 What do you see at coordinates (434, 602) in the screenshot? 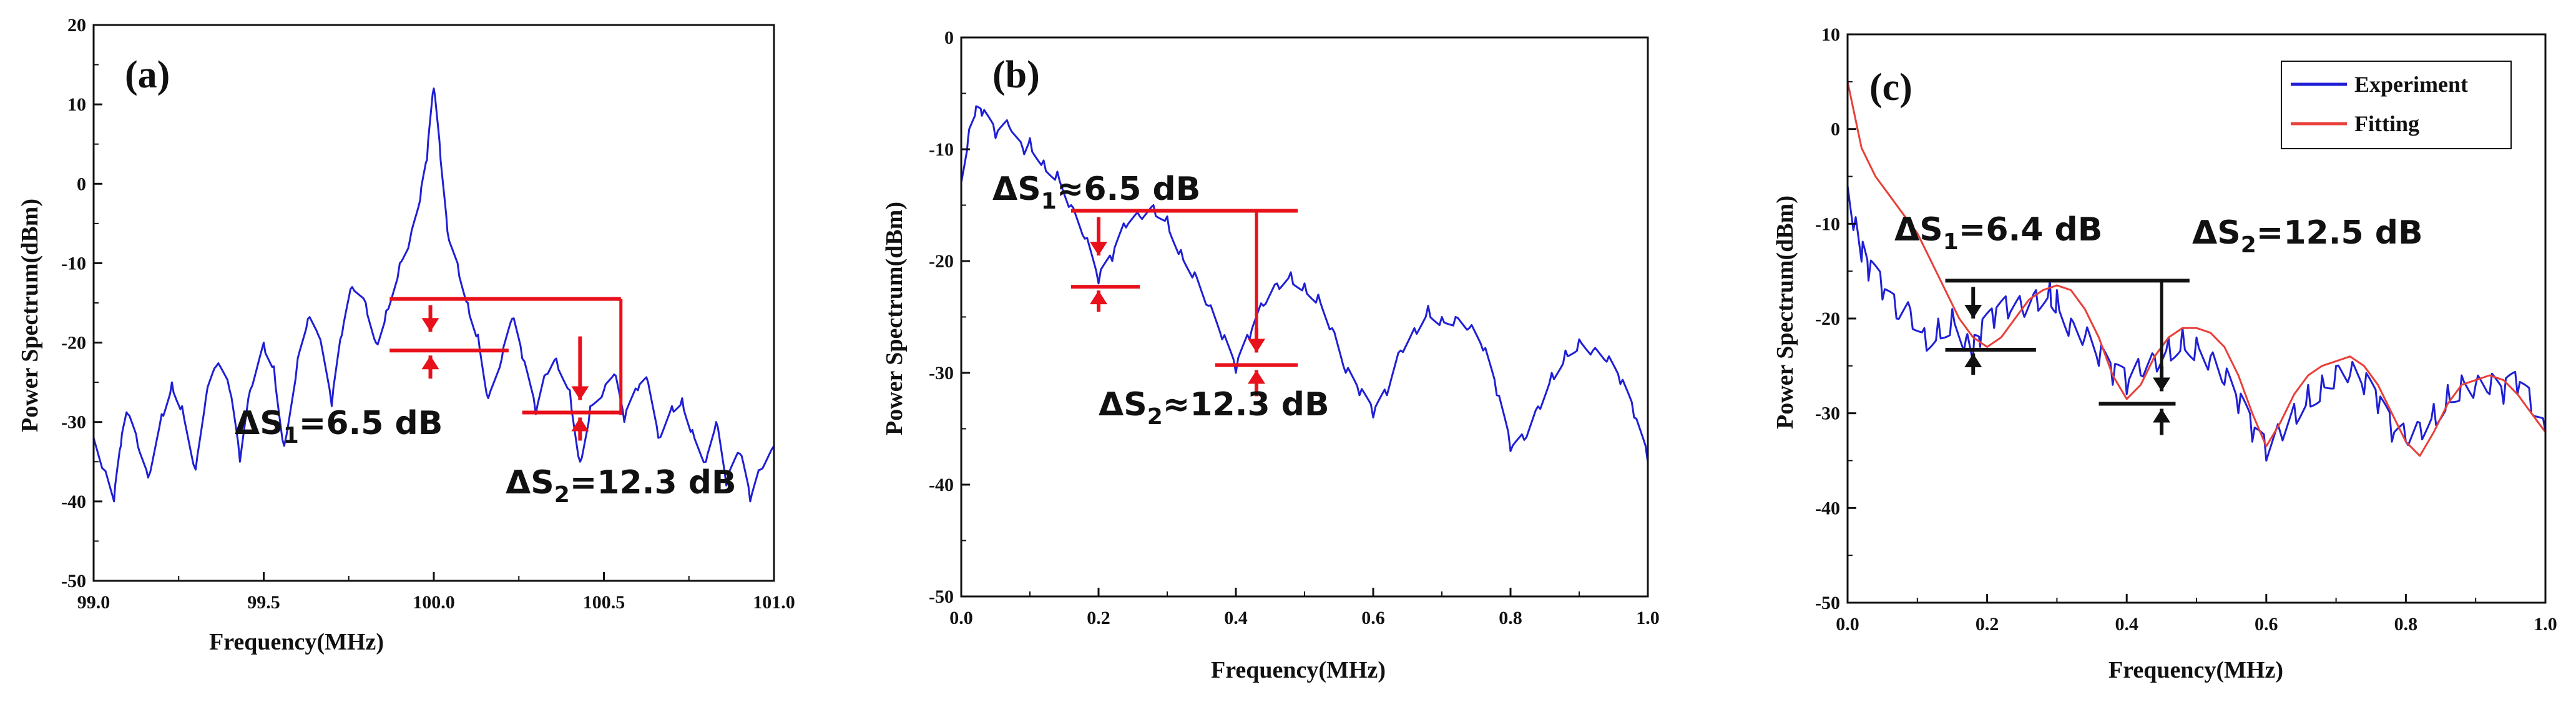
I see `panel-a-xtick-label: 100.0` at bounding box center [434, 602].